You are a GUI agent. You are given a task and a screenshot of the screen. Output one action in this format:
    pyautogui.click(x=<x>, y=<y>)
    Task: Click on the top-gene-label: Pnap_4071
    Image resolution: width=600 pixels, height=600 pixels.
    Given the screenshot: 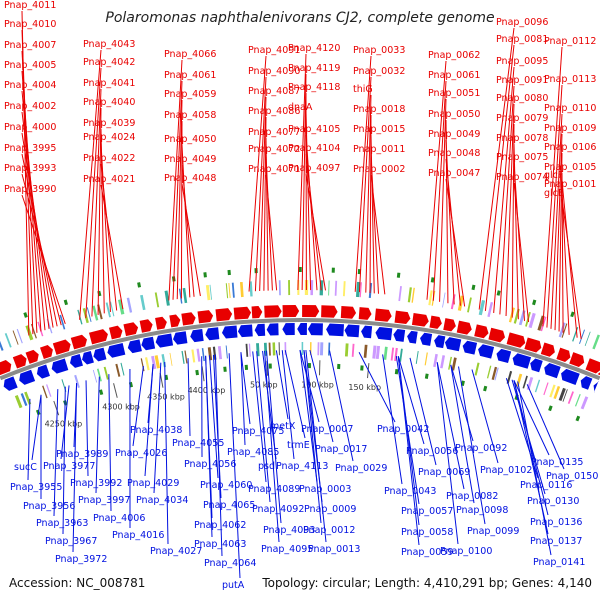 What is the action you would take?
    pyautogui.click(x=274, y=169)
    